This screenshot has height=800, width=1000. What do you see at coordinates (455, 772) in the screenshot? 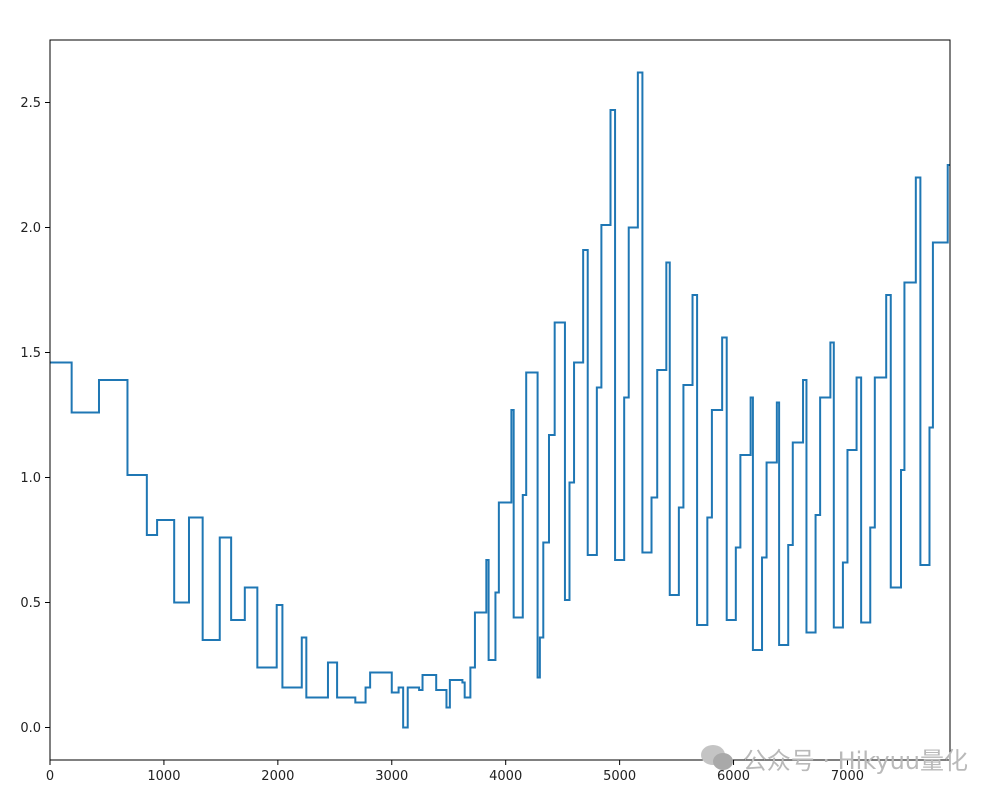
I see `x-axis: 0 1000 2000 3000 4000 5000 6000 7000` at bounding box center [455, 772].